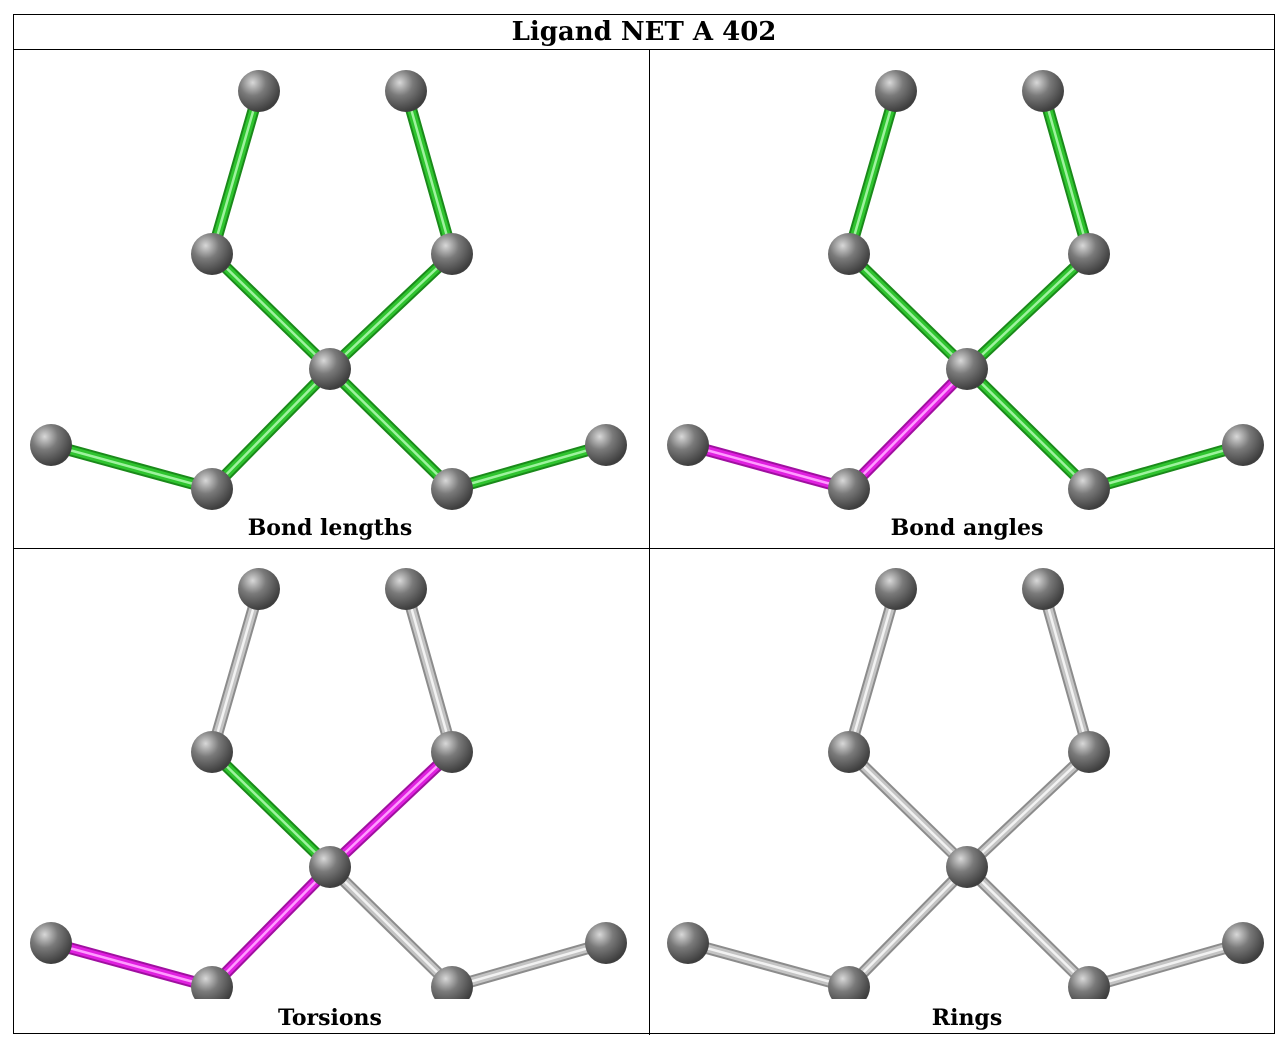  What do you see at coordinates (644, 32) in the screenshot?
I see `figure-title: Ligand NET A 402` at bounding box center [644, 32].